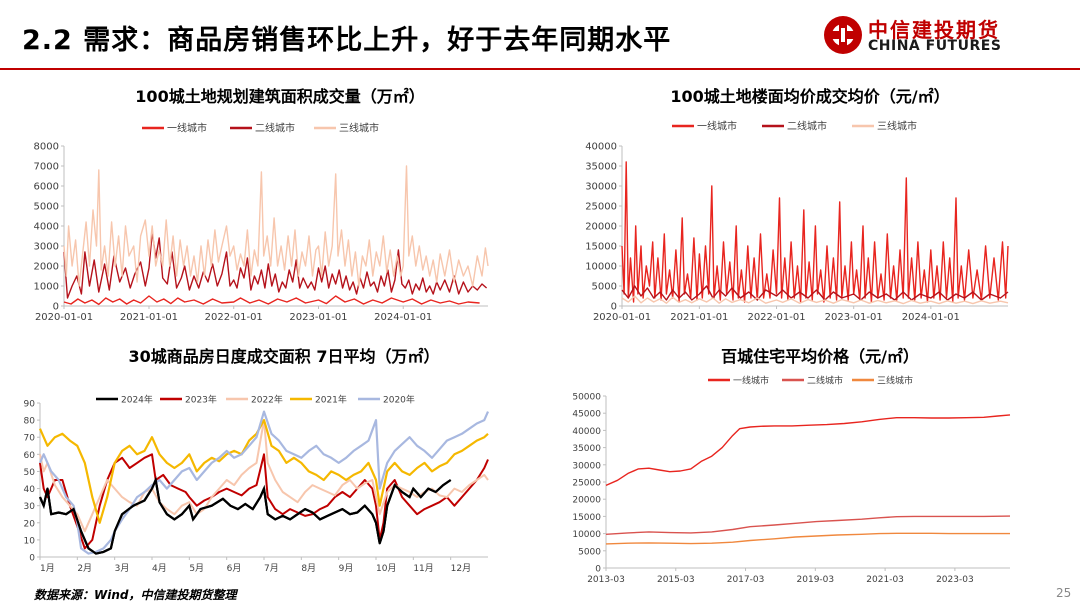  What do you see at coordinates (159, 568) in the screenshot?
I see `x-tick-label: 4月` at bounding box center [159, 568].